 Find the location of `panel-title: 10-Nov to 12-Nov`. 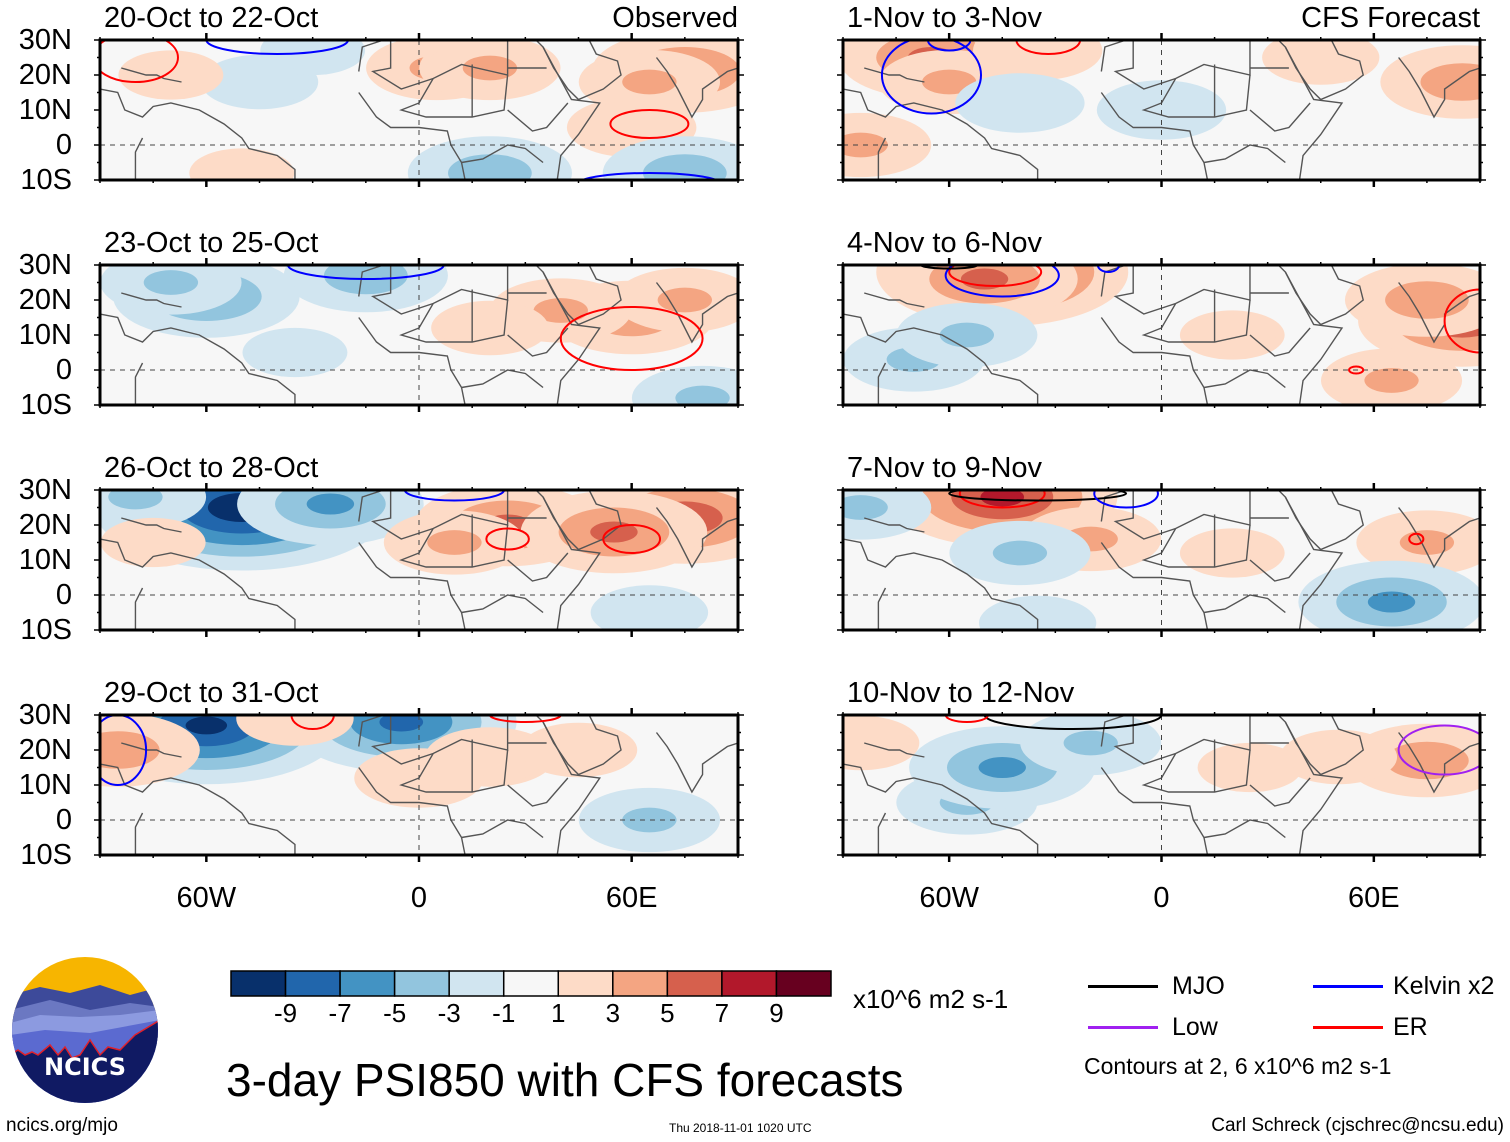

panel-title: 10-Nov to 12-Nov is located at coordinates (961, 693).